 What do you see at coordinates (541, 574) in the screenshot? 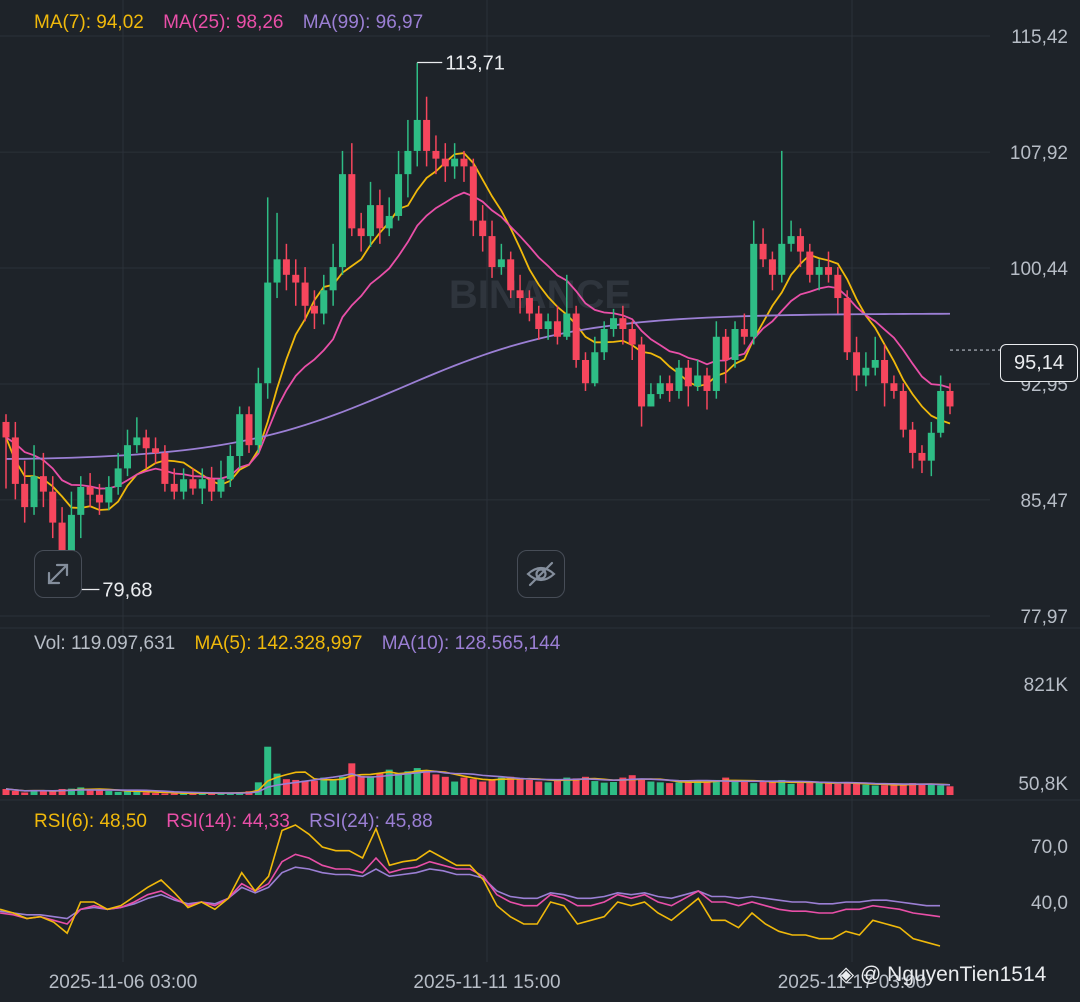
I see `hide-indicators-button` at bounding box center [541, 574].